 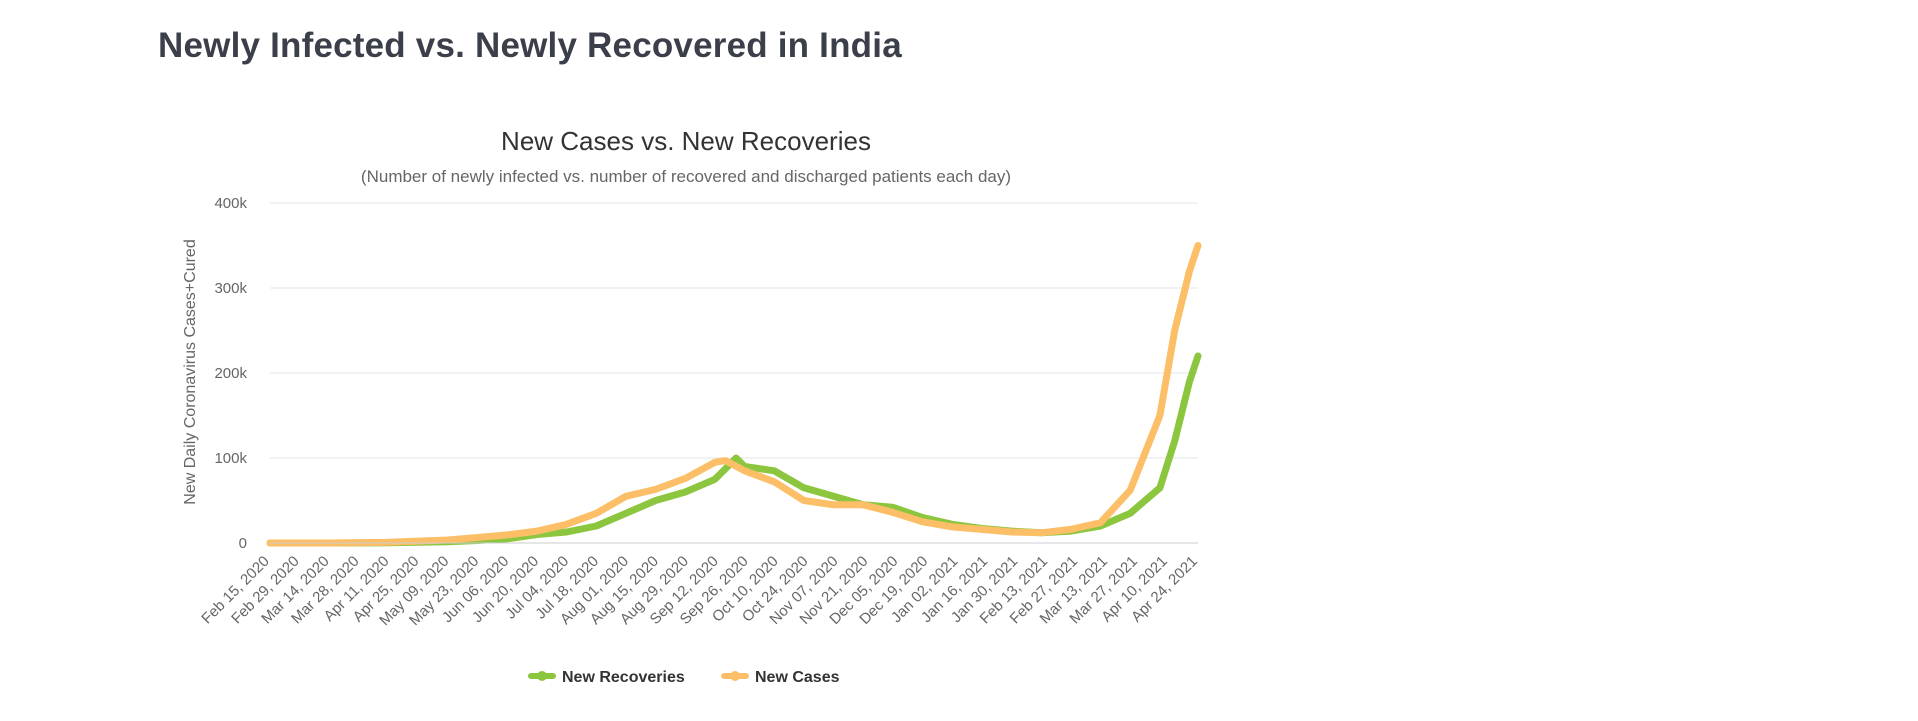 What do you see at coordinates (686, 141) in the screenshot?
I see `chart-title: New Cases vs. New Recoveries` at bounding box center [686, 141].